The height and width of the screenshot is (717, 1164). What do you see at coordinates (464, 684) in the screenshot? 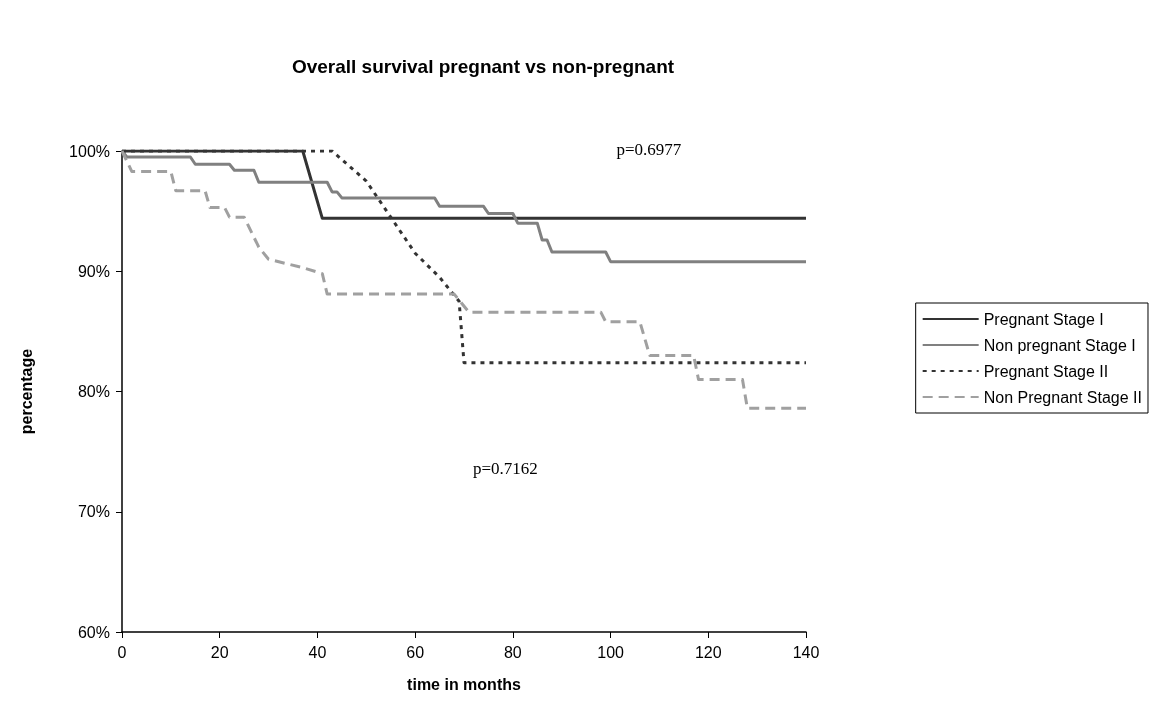
I see `x-axis-title: time in months` at bounding box center [464, 684].